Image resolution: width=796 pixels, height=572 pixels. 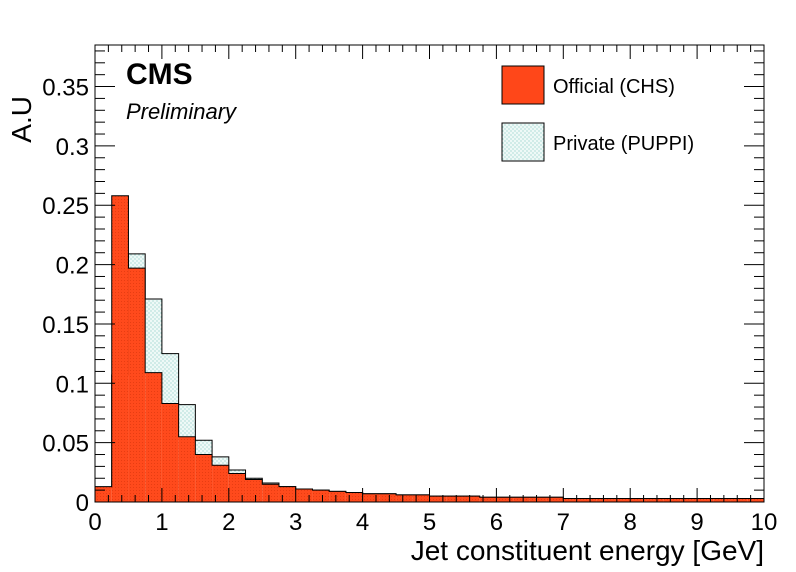 I want to click on x-tick-label: 4, so click(x=362, y=522).